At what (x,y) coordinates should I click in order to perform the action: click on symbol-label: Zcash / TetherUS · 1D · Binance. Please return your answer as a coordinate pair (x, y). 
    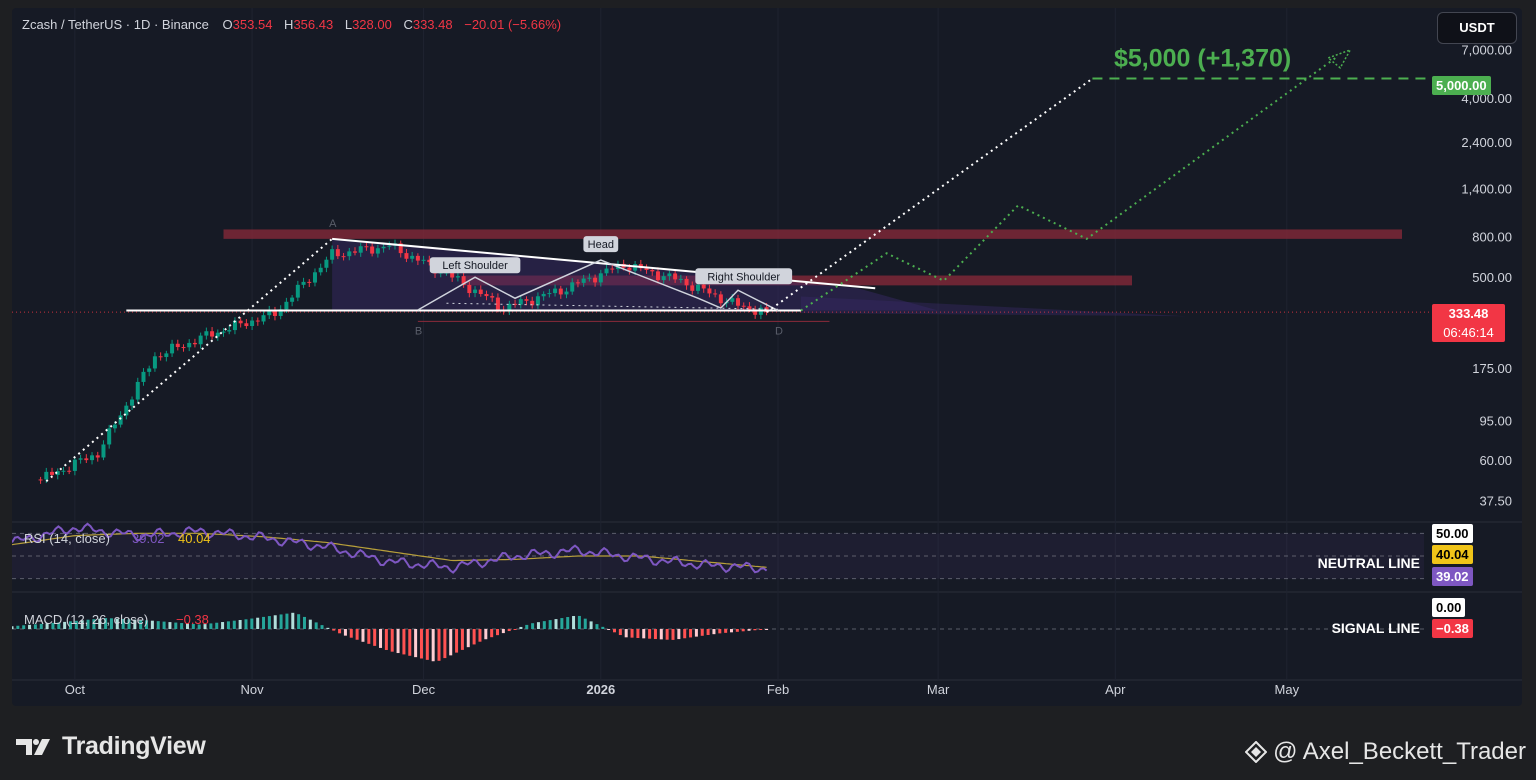
    Looking at the image, I should click on (115, 24).